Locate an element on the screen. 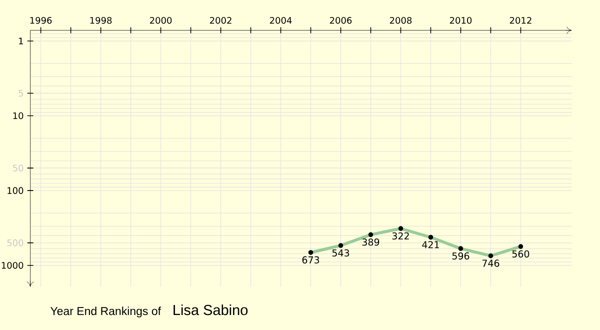 The width and height of the screenshot is (600, 330). data-label: 421 is located at coordinates (430, 244).